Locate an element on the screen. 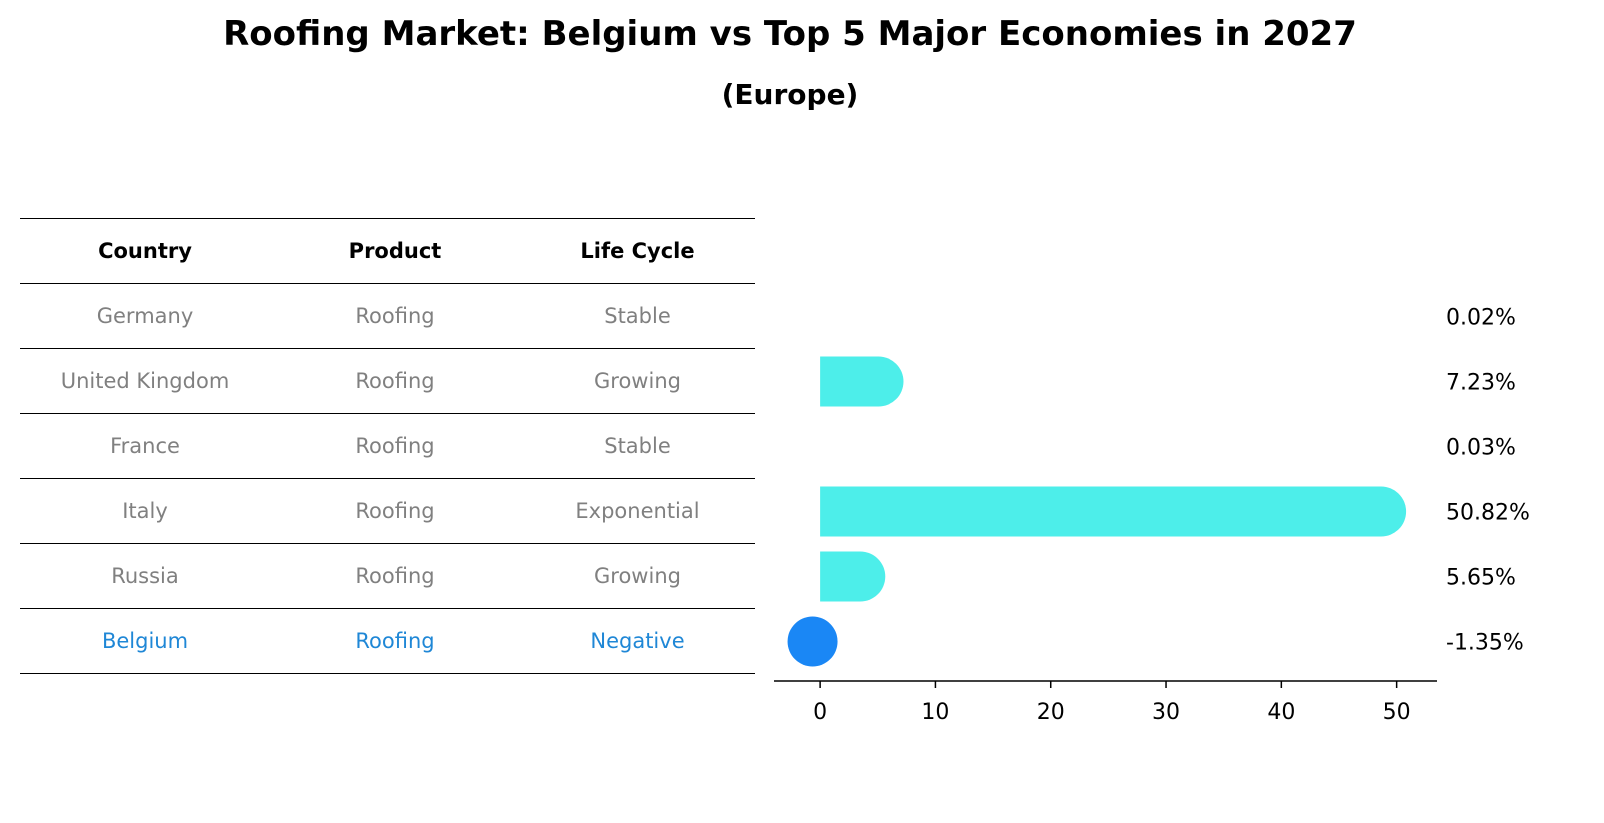  table-row: Italy Roofing Exponential is located at coordinates (387, 511).